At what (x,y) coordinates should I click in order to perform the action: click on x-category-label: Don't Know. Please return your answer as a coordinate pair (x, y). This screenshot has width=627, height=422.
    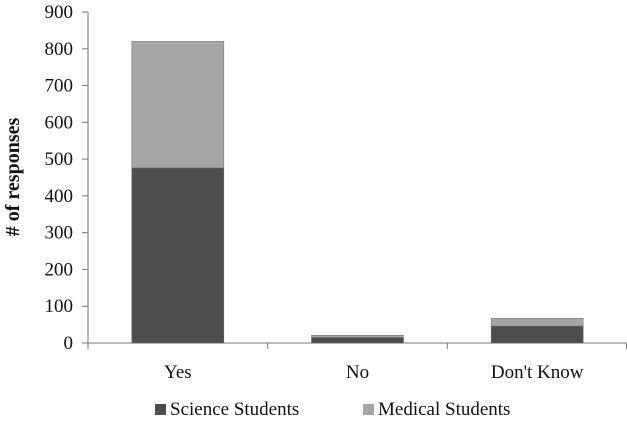
    Looking at the image, I should click on (537, 372).